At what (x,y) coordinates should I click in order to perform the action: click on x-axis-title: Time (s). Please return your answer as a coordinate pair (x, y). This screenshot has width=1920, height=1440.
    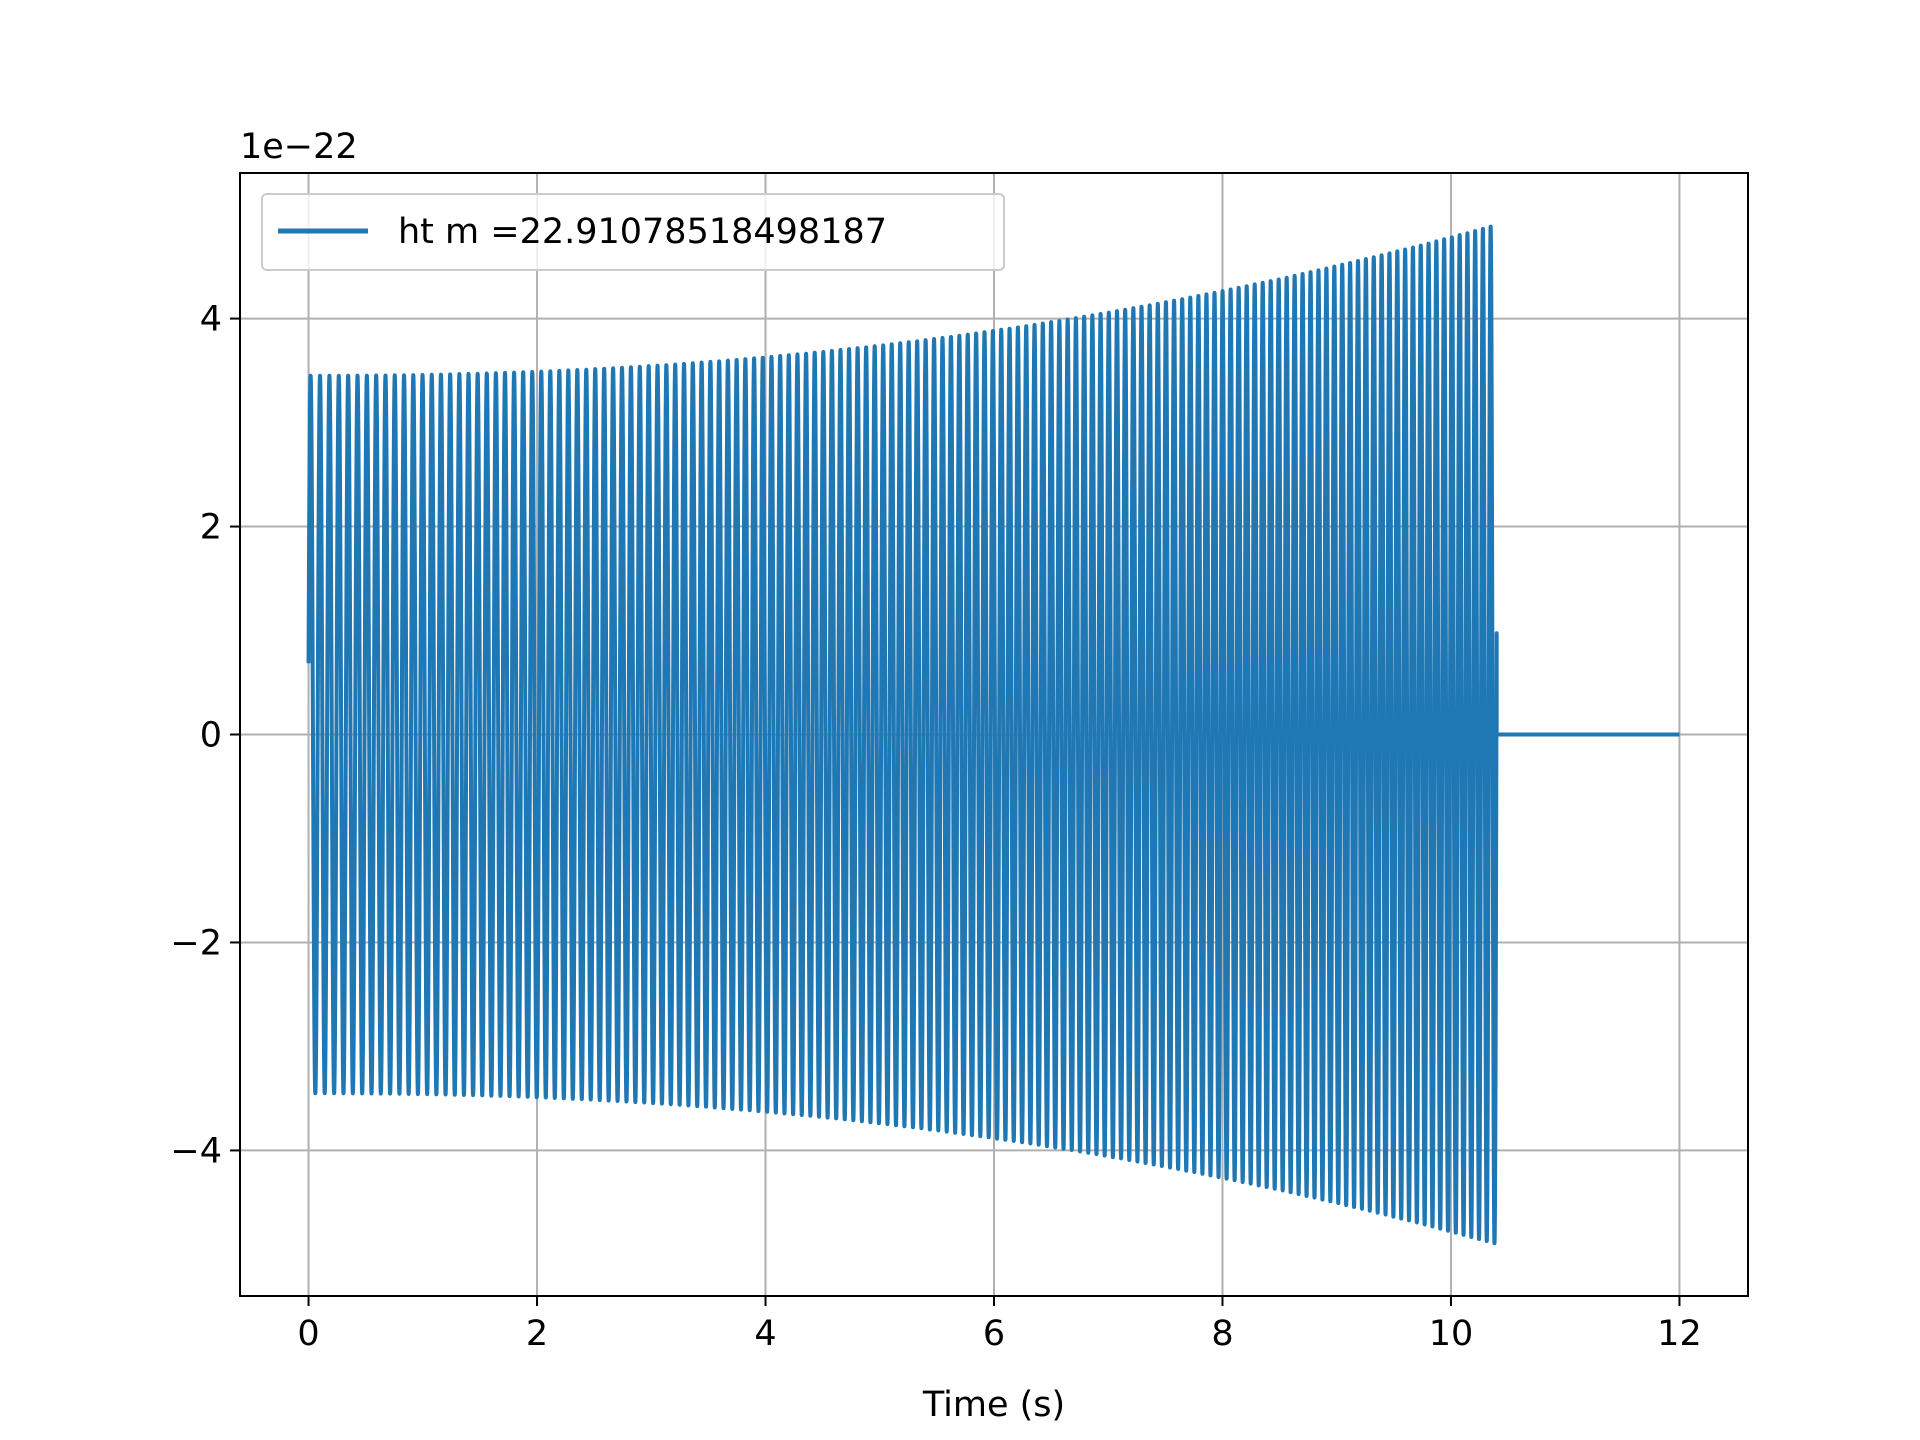
    Looking at the image, I should click on (993, 1405).